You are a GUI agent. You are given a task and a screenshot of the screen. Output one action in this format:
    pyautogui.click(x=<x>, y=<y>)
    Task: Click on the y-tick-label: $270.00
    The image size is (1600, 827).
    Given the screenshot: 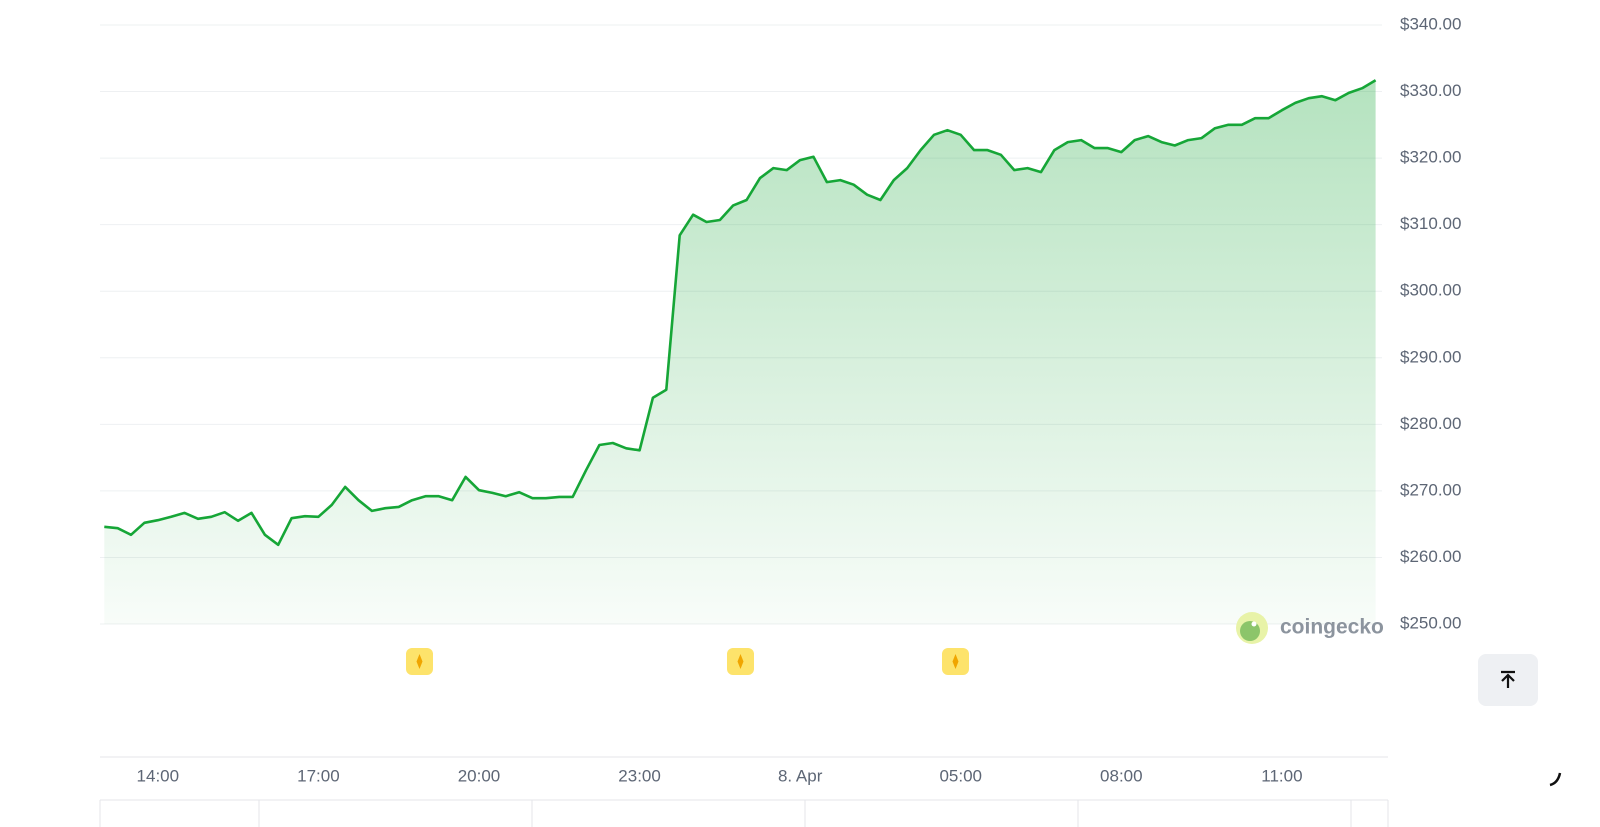 What is the action you would take?
    pyautogui.click(x=1430, y=489)
    